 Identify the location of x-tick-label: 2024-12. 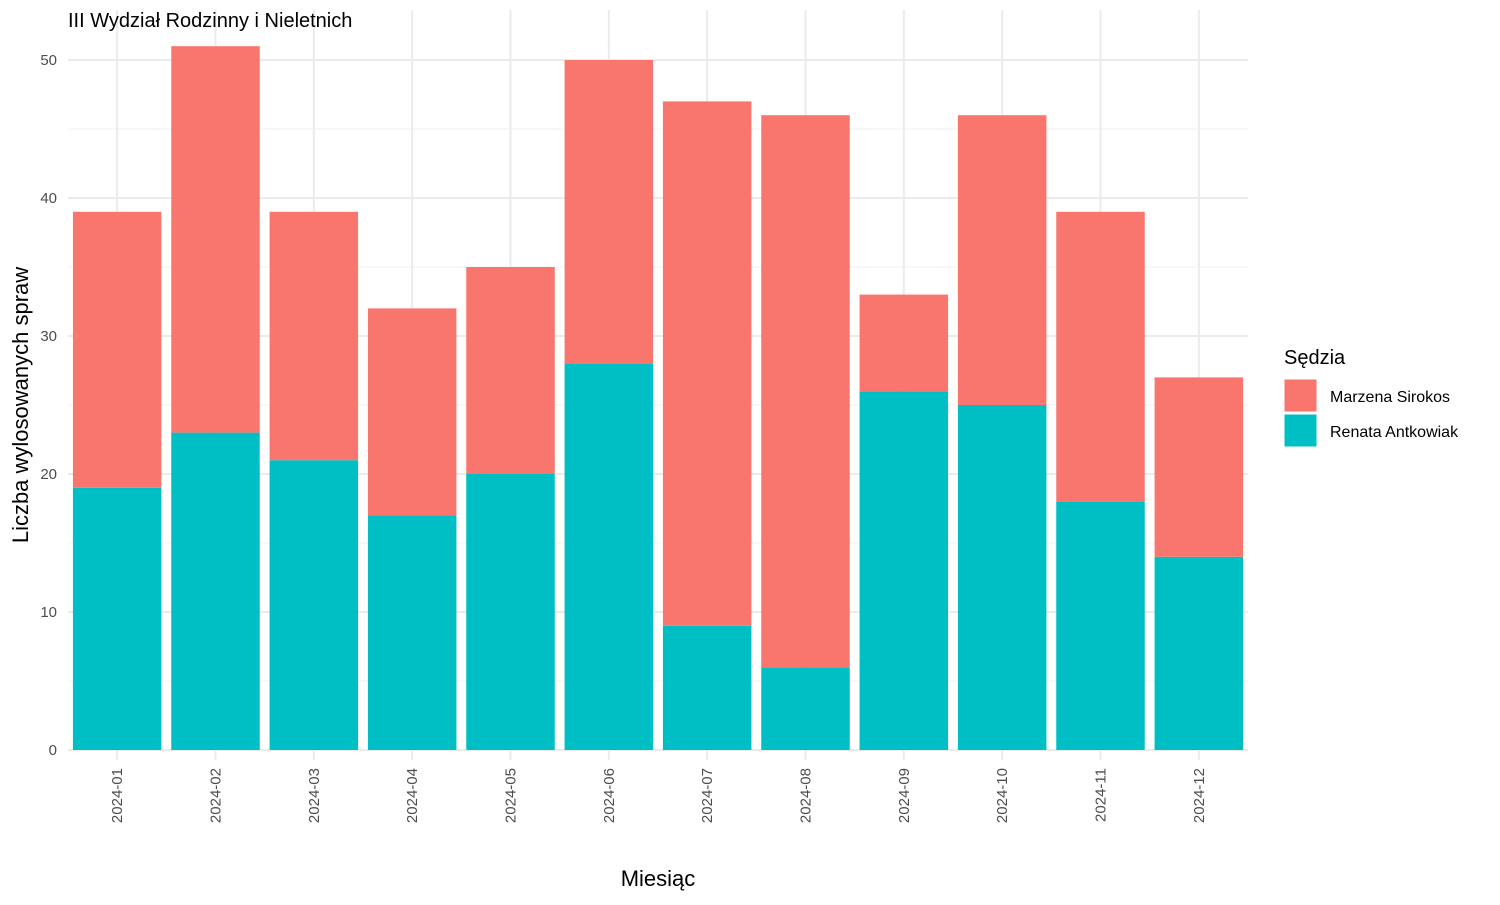
(1199, 795).